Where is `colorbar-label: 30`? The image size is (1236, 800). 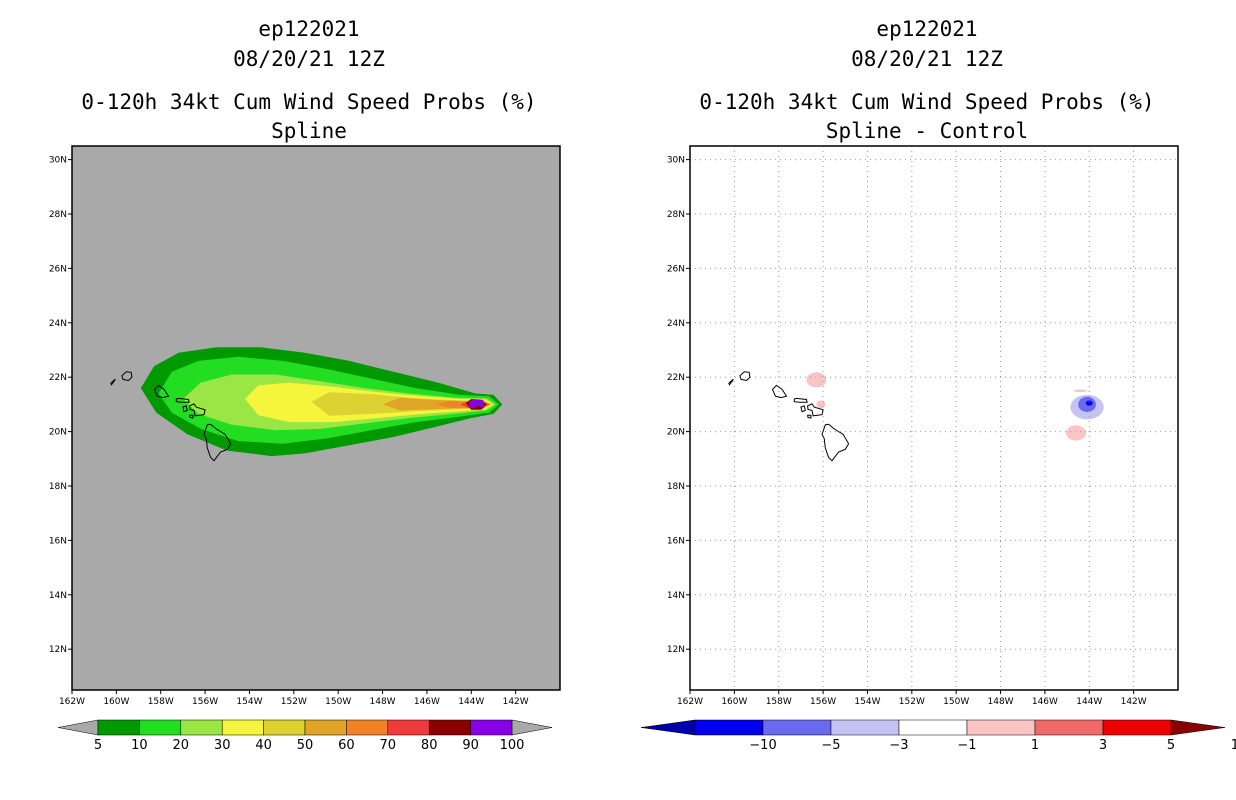 colorbar-label: 30 is located at coordinates (222, 745).